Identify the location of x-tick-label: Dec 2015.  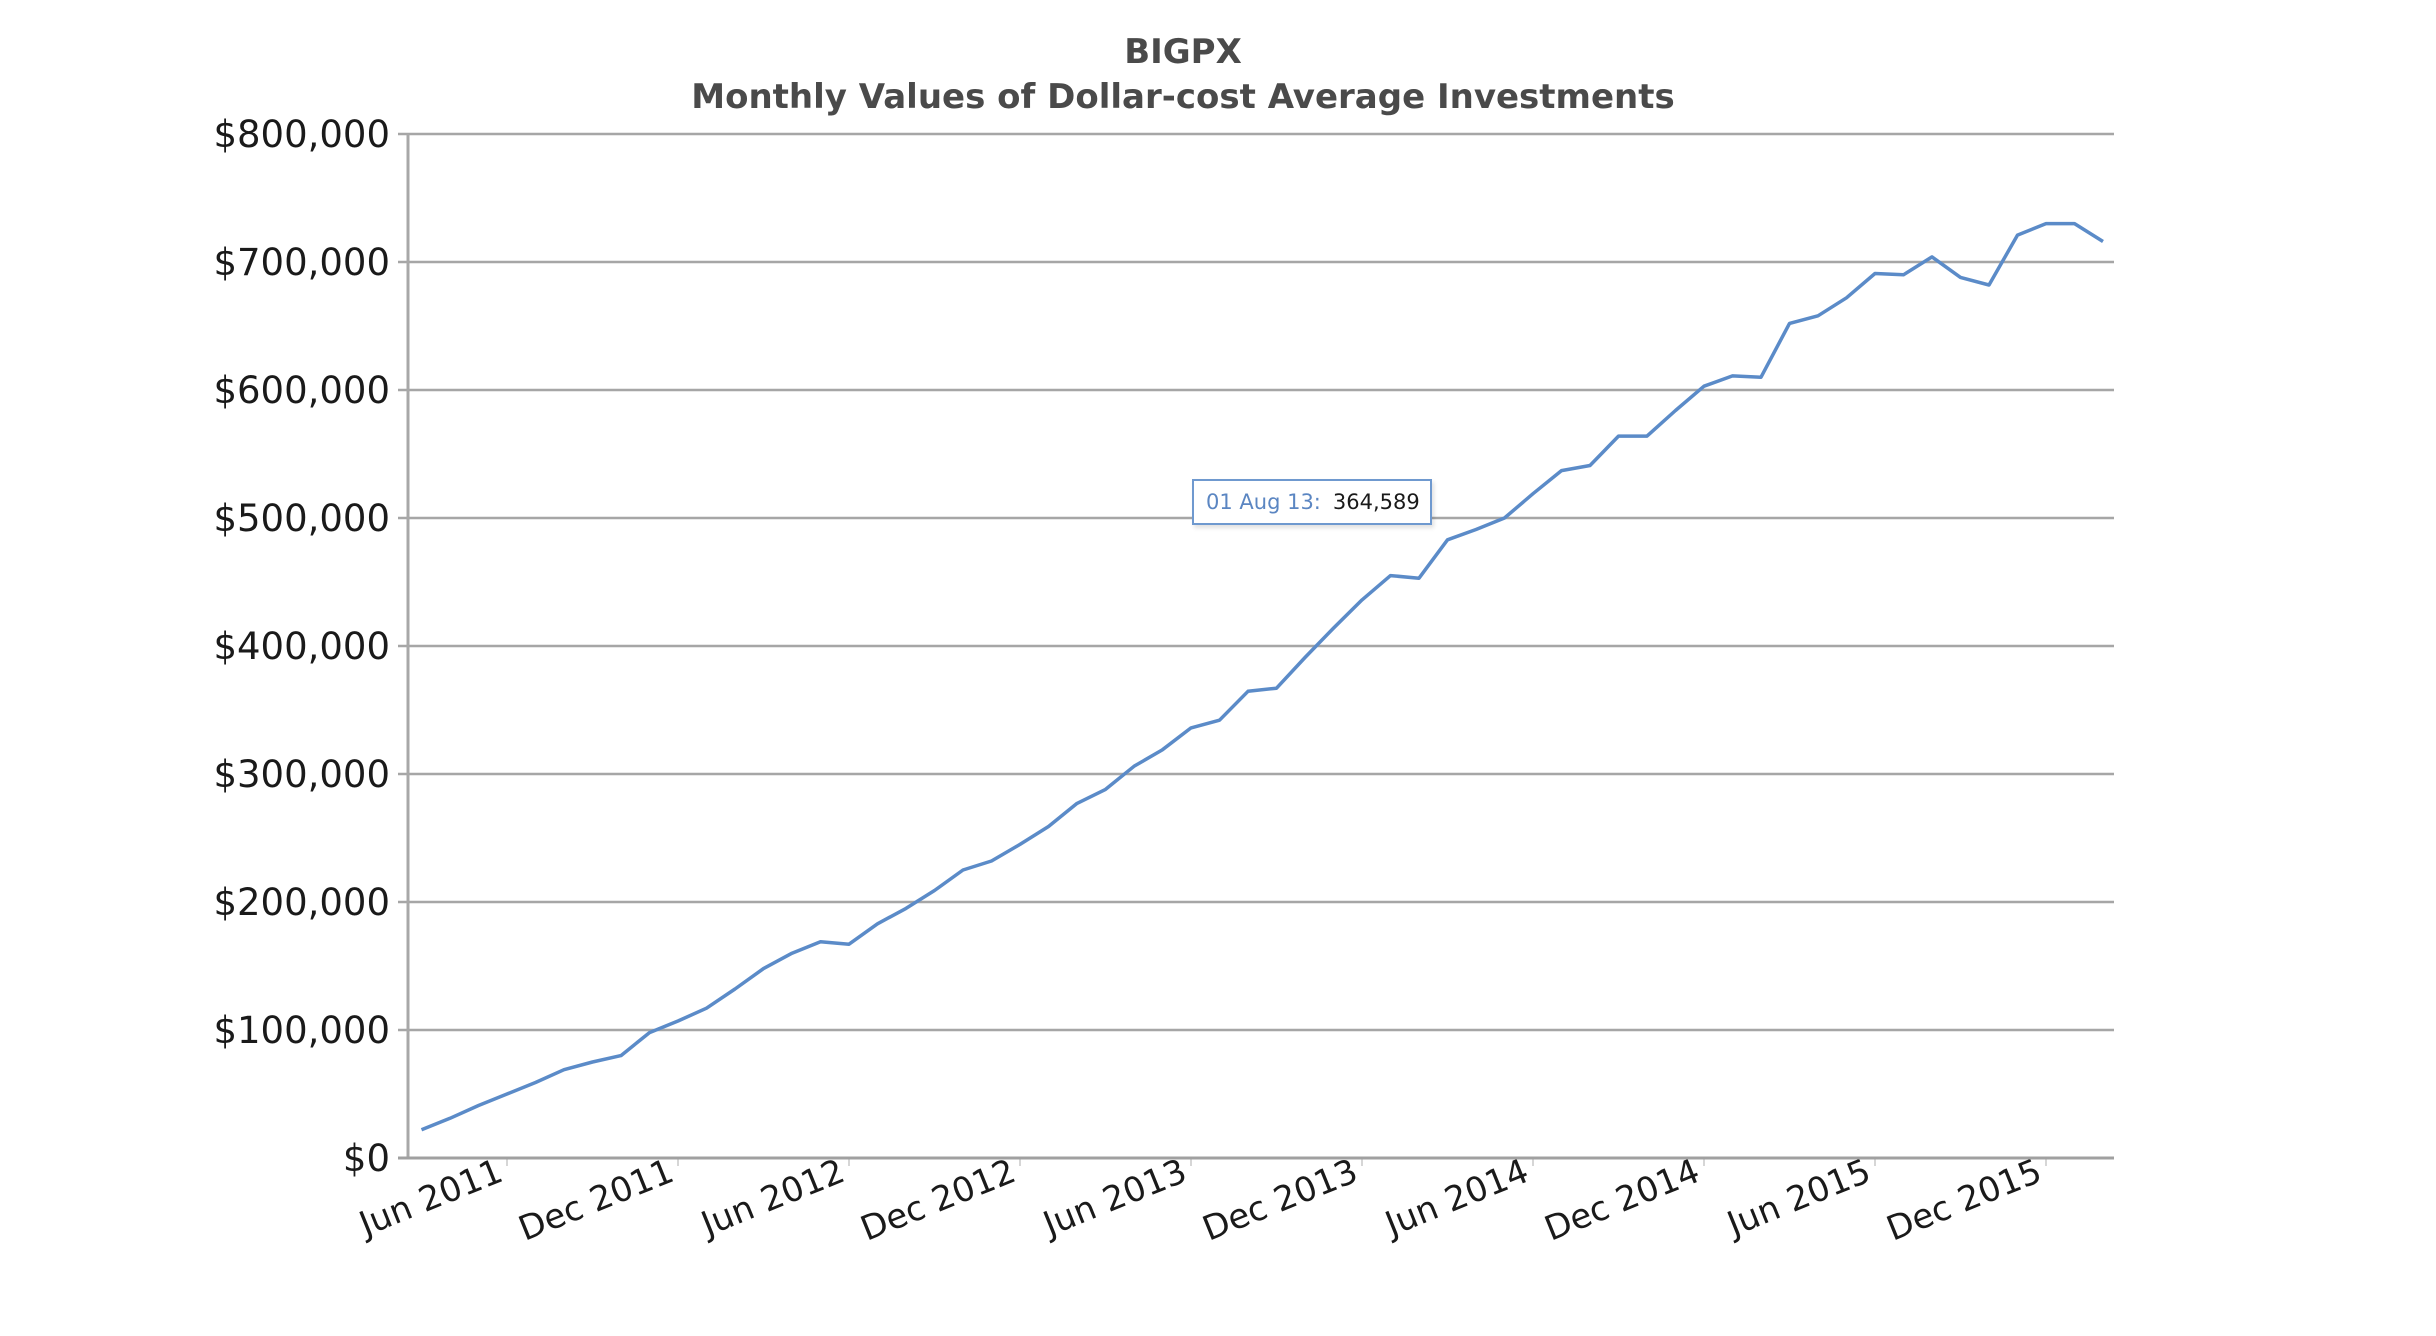
(1964, 1200).